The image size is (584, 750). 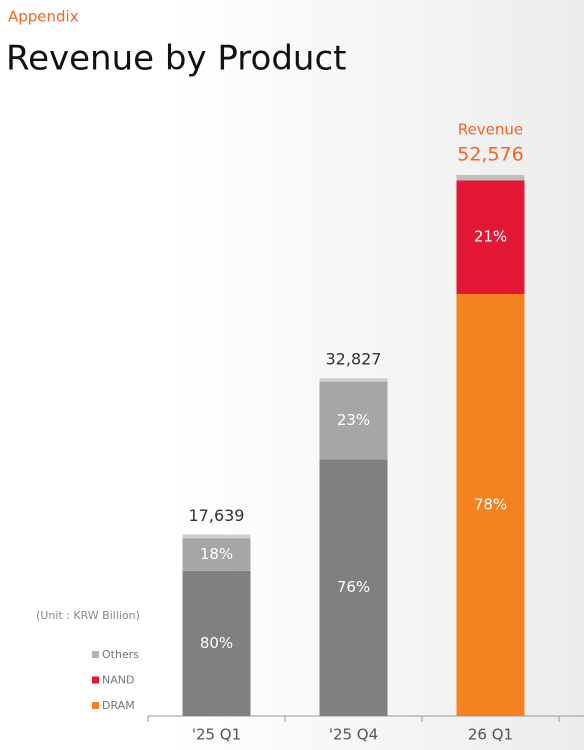 What do you see at coordinates (490, 735) in the screenshot?
I see `x-tick-label: 26 Q1` at bounding box center [490, 735].